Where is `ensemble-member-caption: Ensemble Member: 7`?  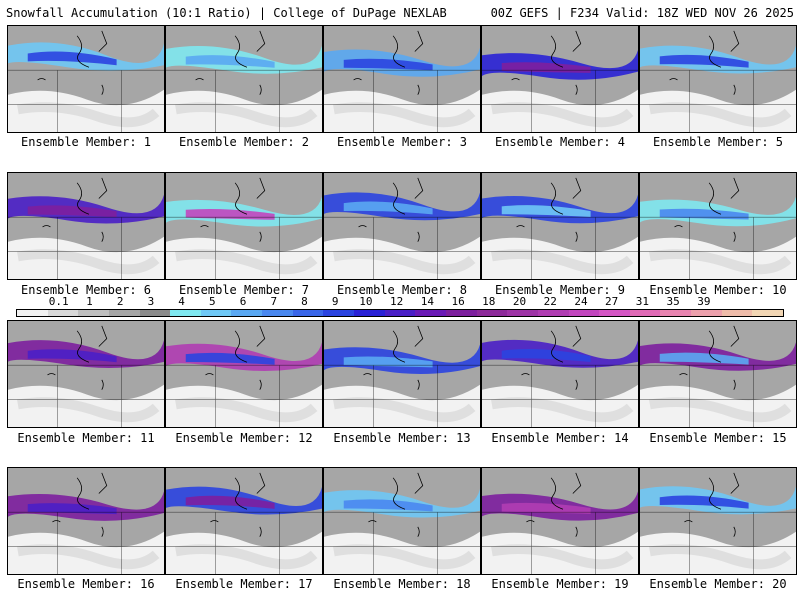 ensemble-member-caption: Ensemble Member: 7 is located at coordinates (244, 290).